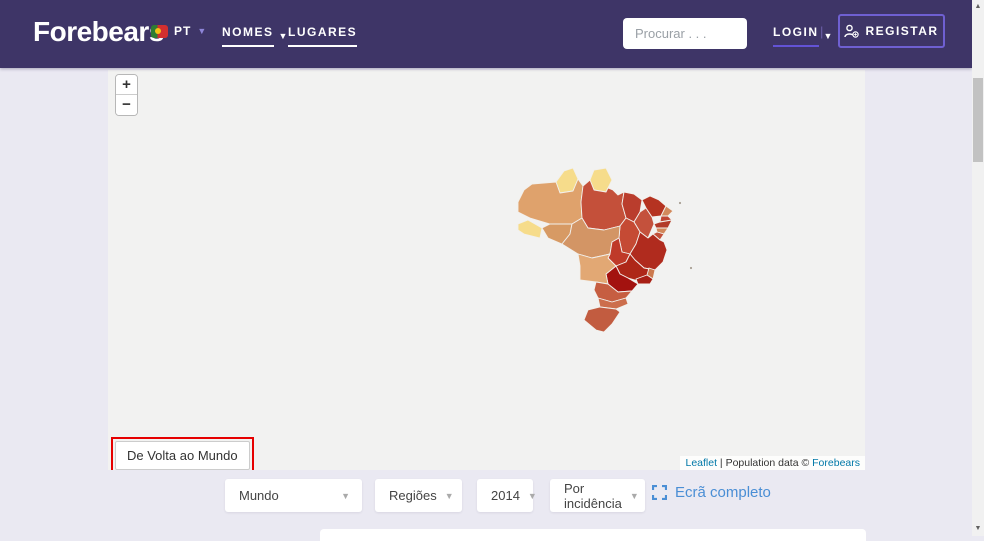  I want to click on forebears-link: Forebears, so click(836, 463).